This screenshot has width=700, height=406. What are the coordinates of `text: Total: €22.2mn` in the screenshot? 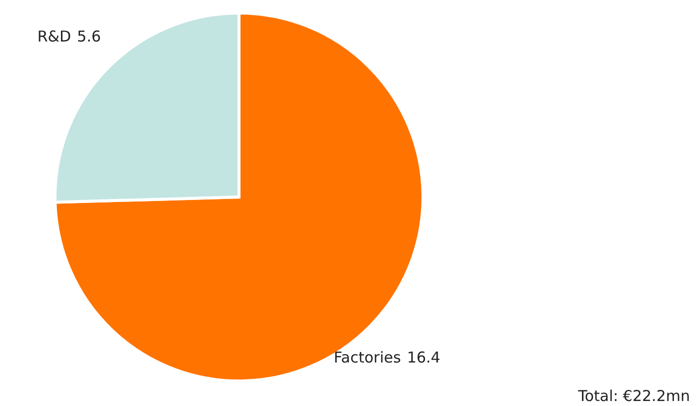 It's located at (633, 396).